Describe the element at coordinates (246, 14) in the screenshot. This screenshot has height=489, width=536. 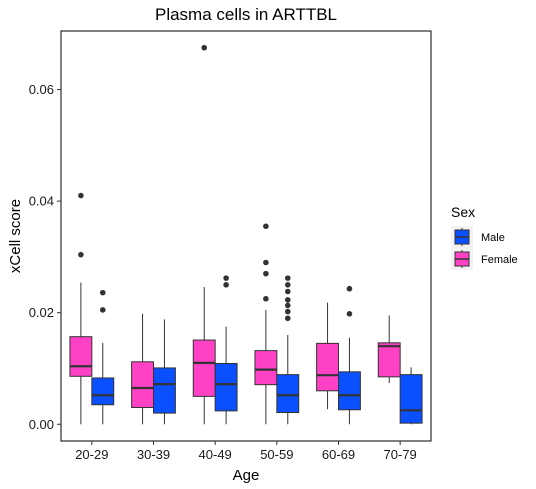
I see `chart-title: Plasma cells in ARTTBL` at that location.